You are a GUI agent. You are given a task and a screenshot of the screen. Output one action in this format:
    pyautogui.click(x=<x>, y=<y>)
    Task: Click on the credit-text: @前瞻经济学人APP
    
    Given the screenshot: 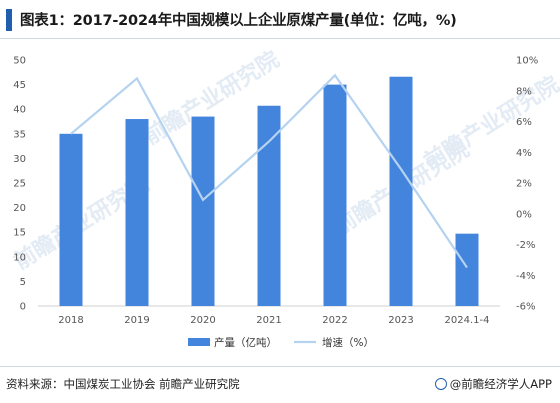 What is the action you would take?
    pyautogui.click(x=501, y=384)
    